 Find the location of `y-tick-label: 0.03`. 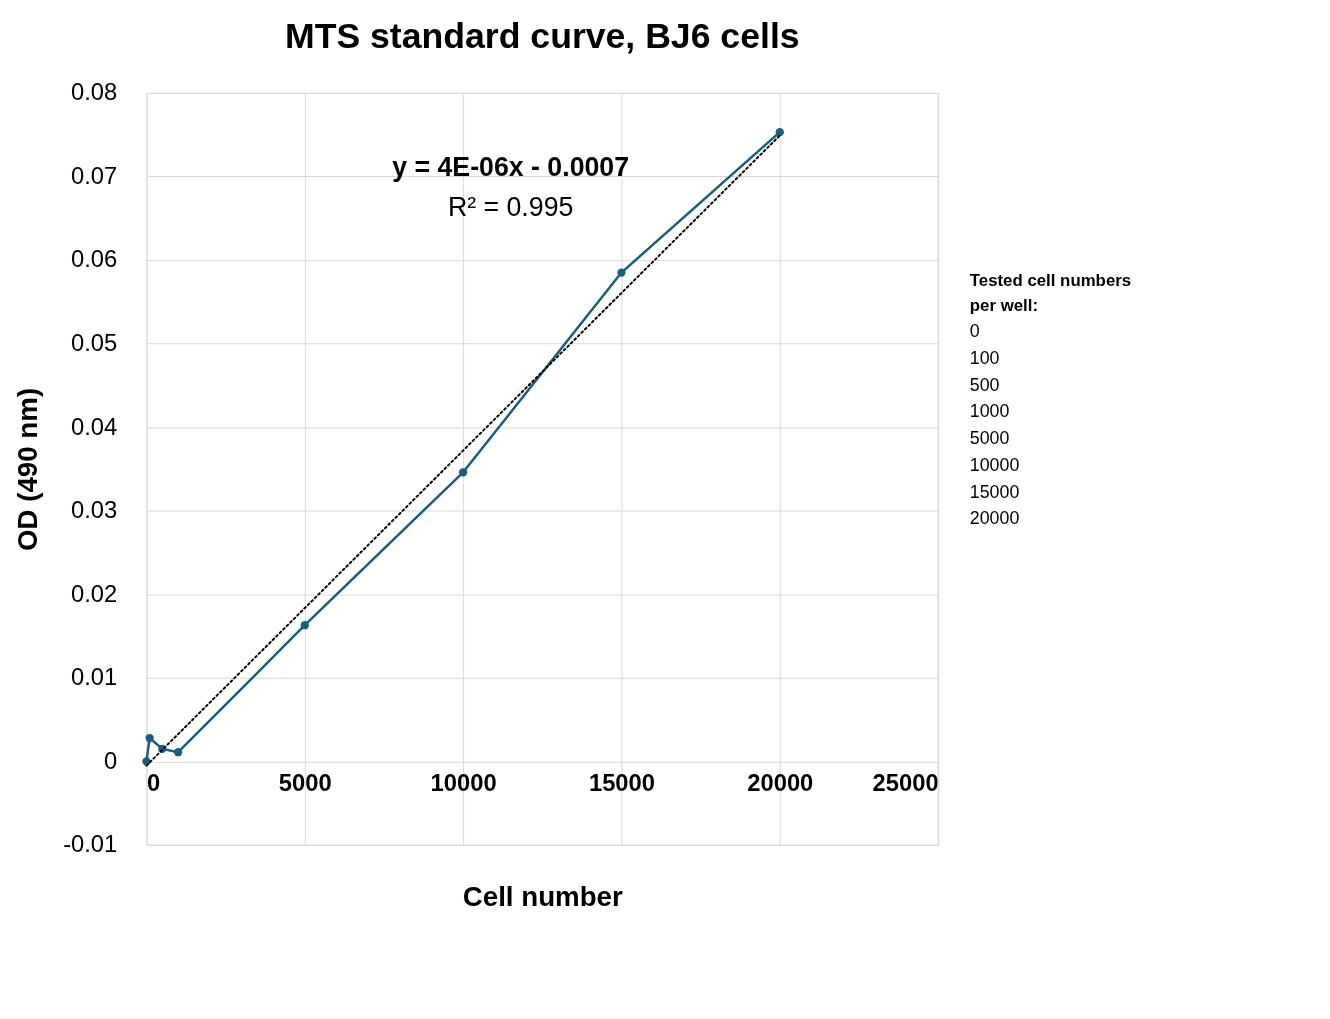

y-tick-label: 0.03 is located at coordinates (94, 510).